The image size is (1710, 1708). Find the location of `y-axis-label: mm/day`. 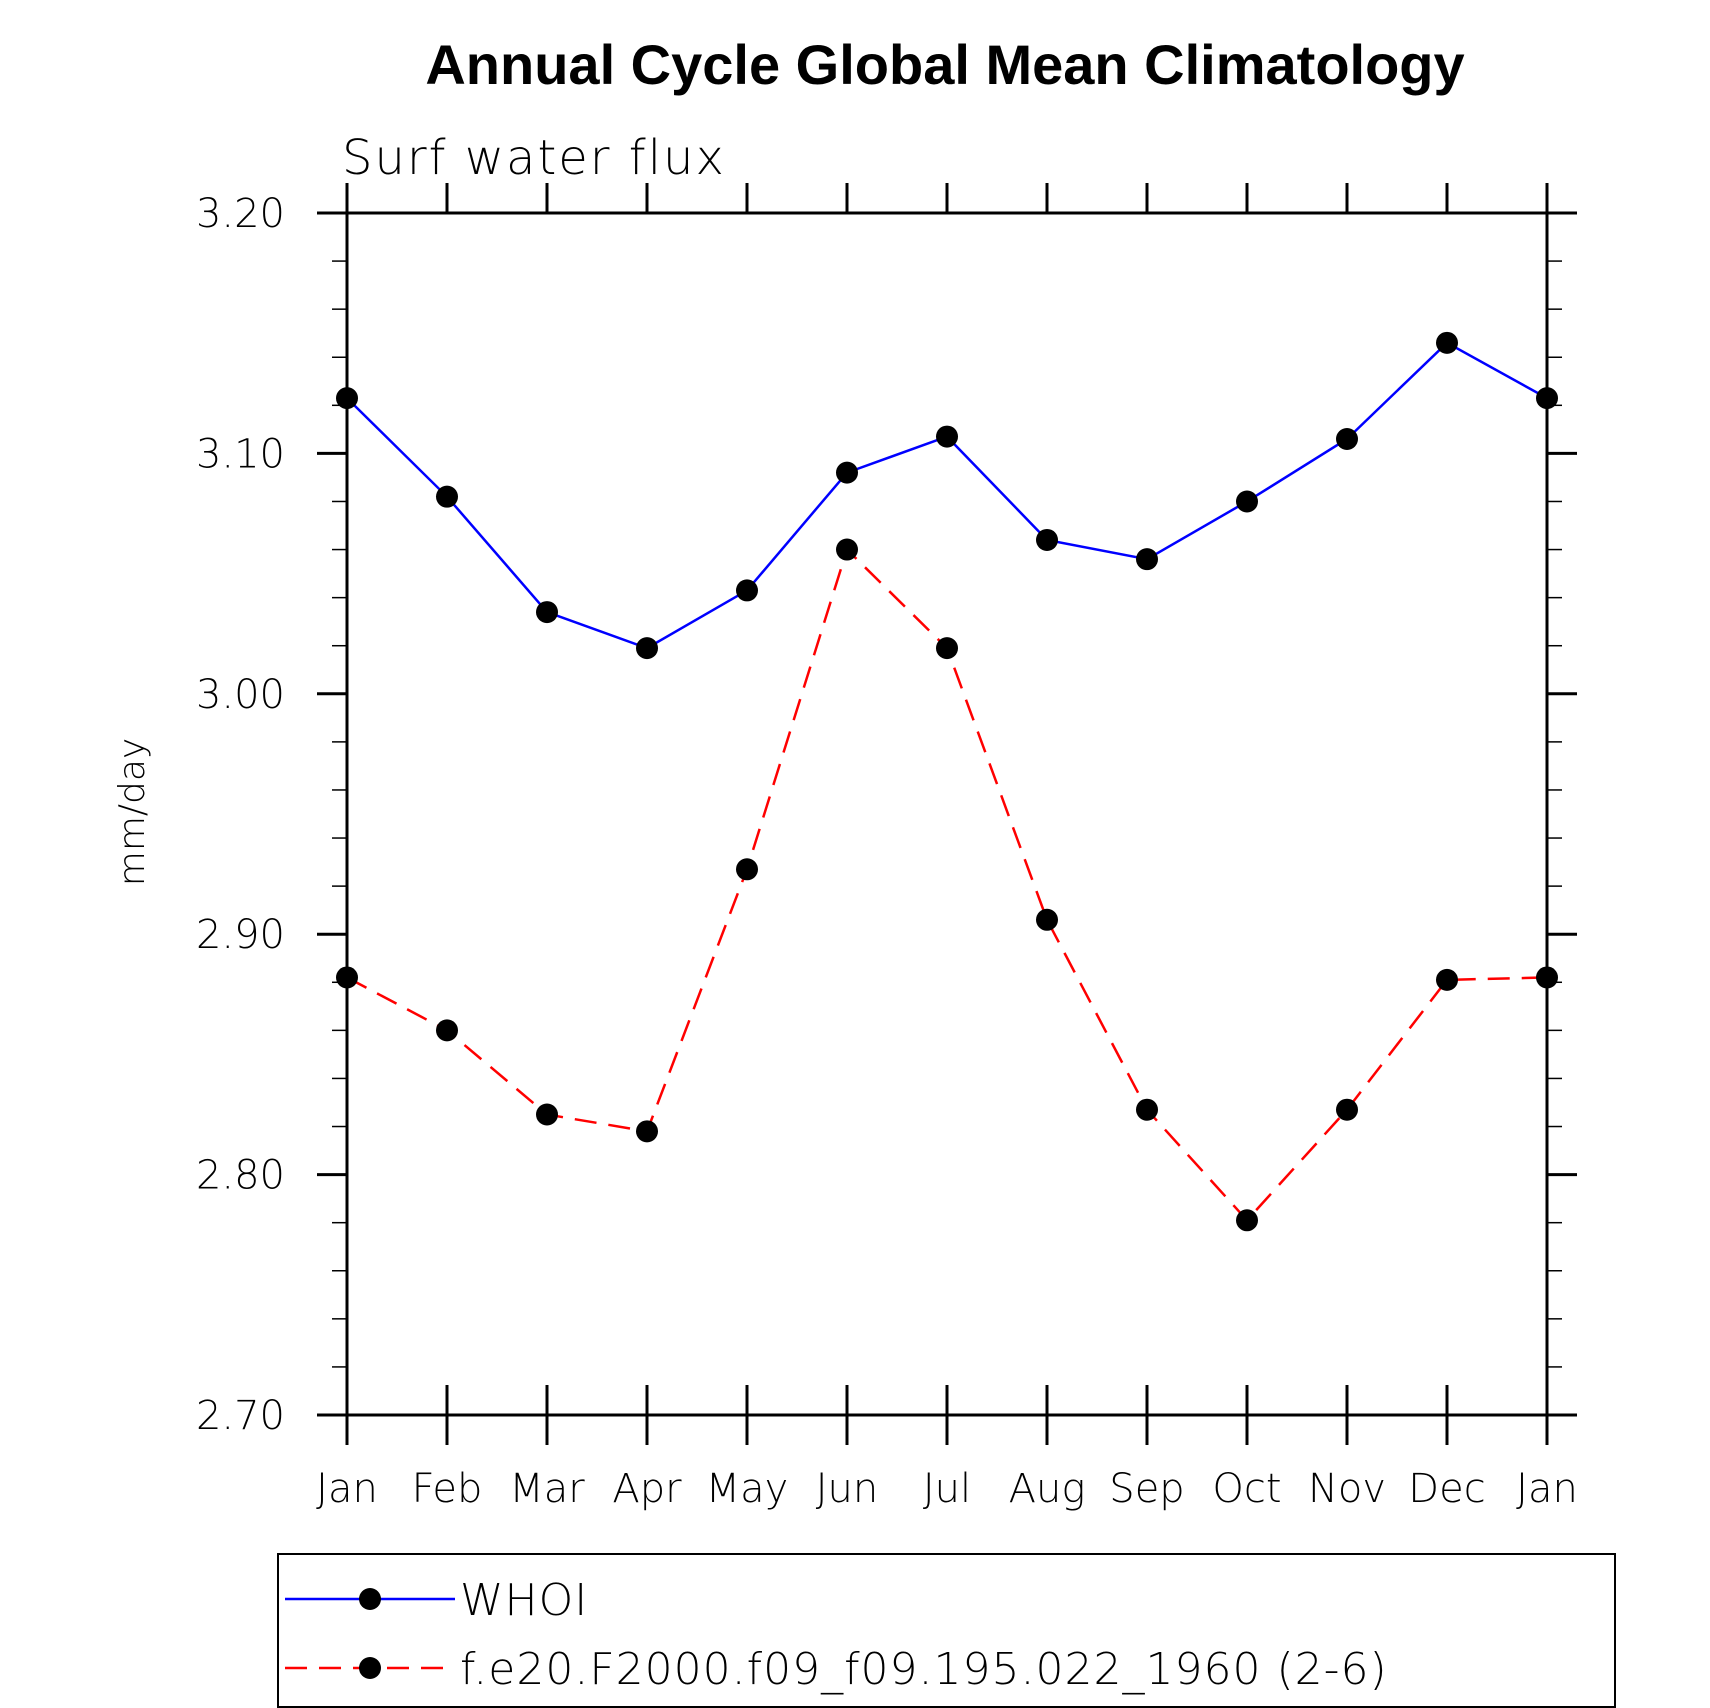

y-axis-label: mm/day is located at coordinates (132, 812).